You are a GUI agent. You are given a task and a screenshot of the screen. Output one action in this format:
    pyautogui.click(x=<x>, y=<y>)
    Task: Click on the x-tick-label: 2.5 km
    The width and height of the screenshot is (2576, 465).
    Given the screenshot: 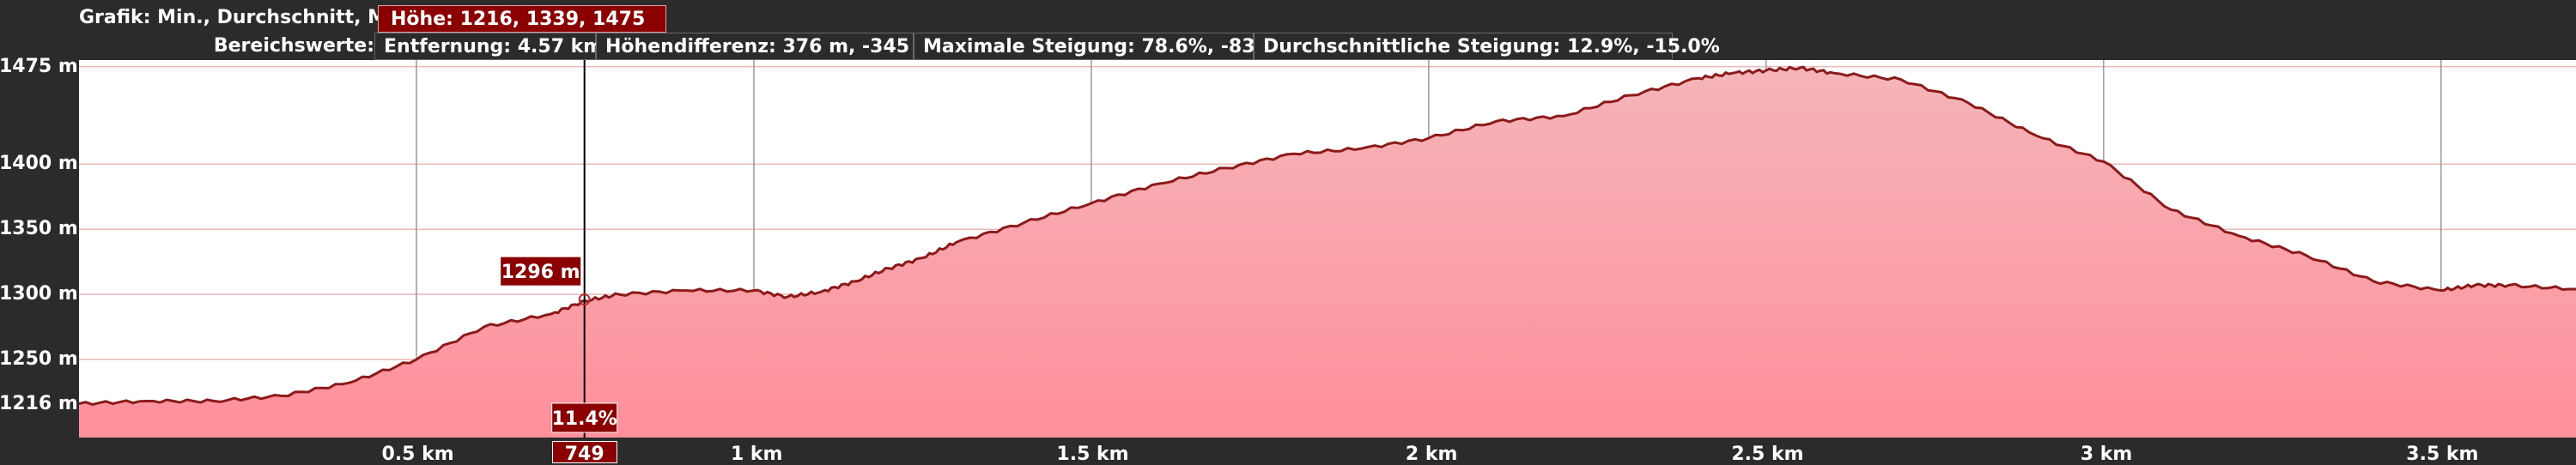 What is the action you would take?
    pyautogui.click(x=1768, y=454)
    